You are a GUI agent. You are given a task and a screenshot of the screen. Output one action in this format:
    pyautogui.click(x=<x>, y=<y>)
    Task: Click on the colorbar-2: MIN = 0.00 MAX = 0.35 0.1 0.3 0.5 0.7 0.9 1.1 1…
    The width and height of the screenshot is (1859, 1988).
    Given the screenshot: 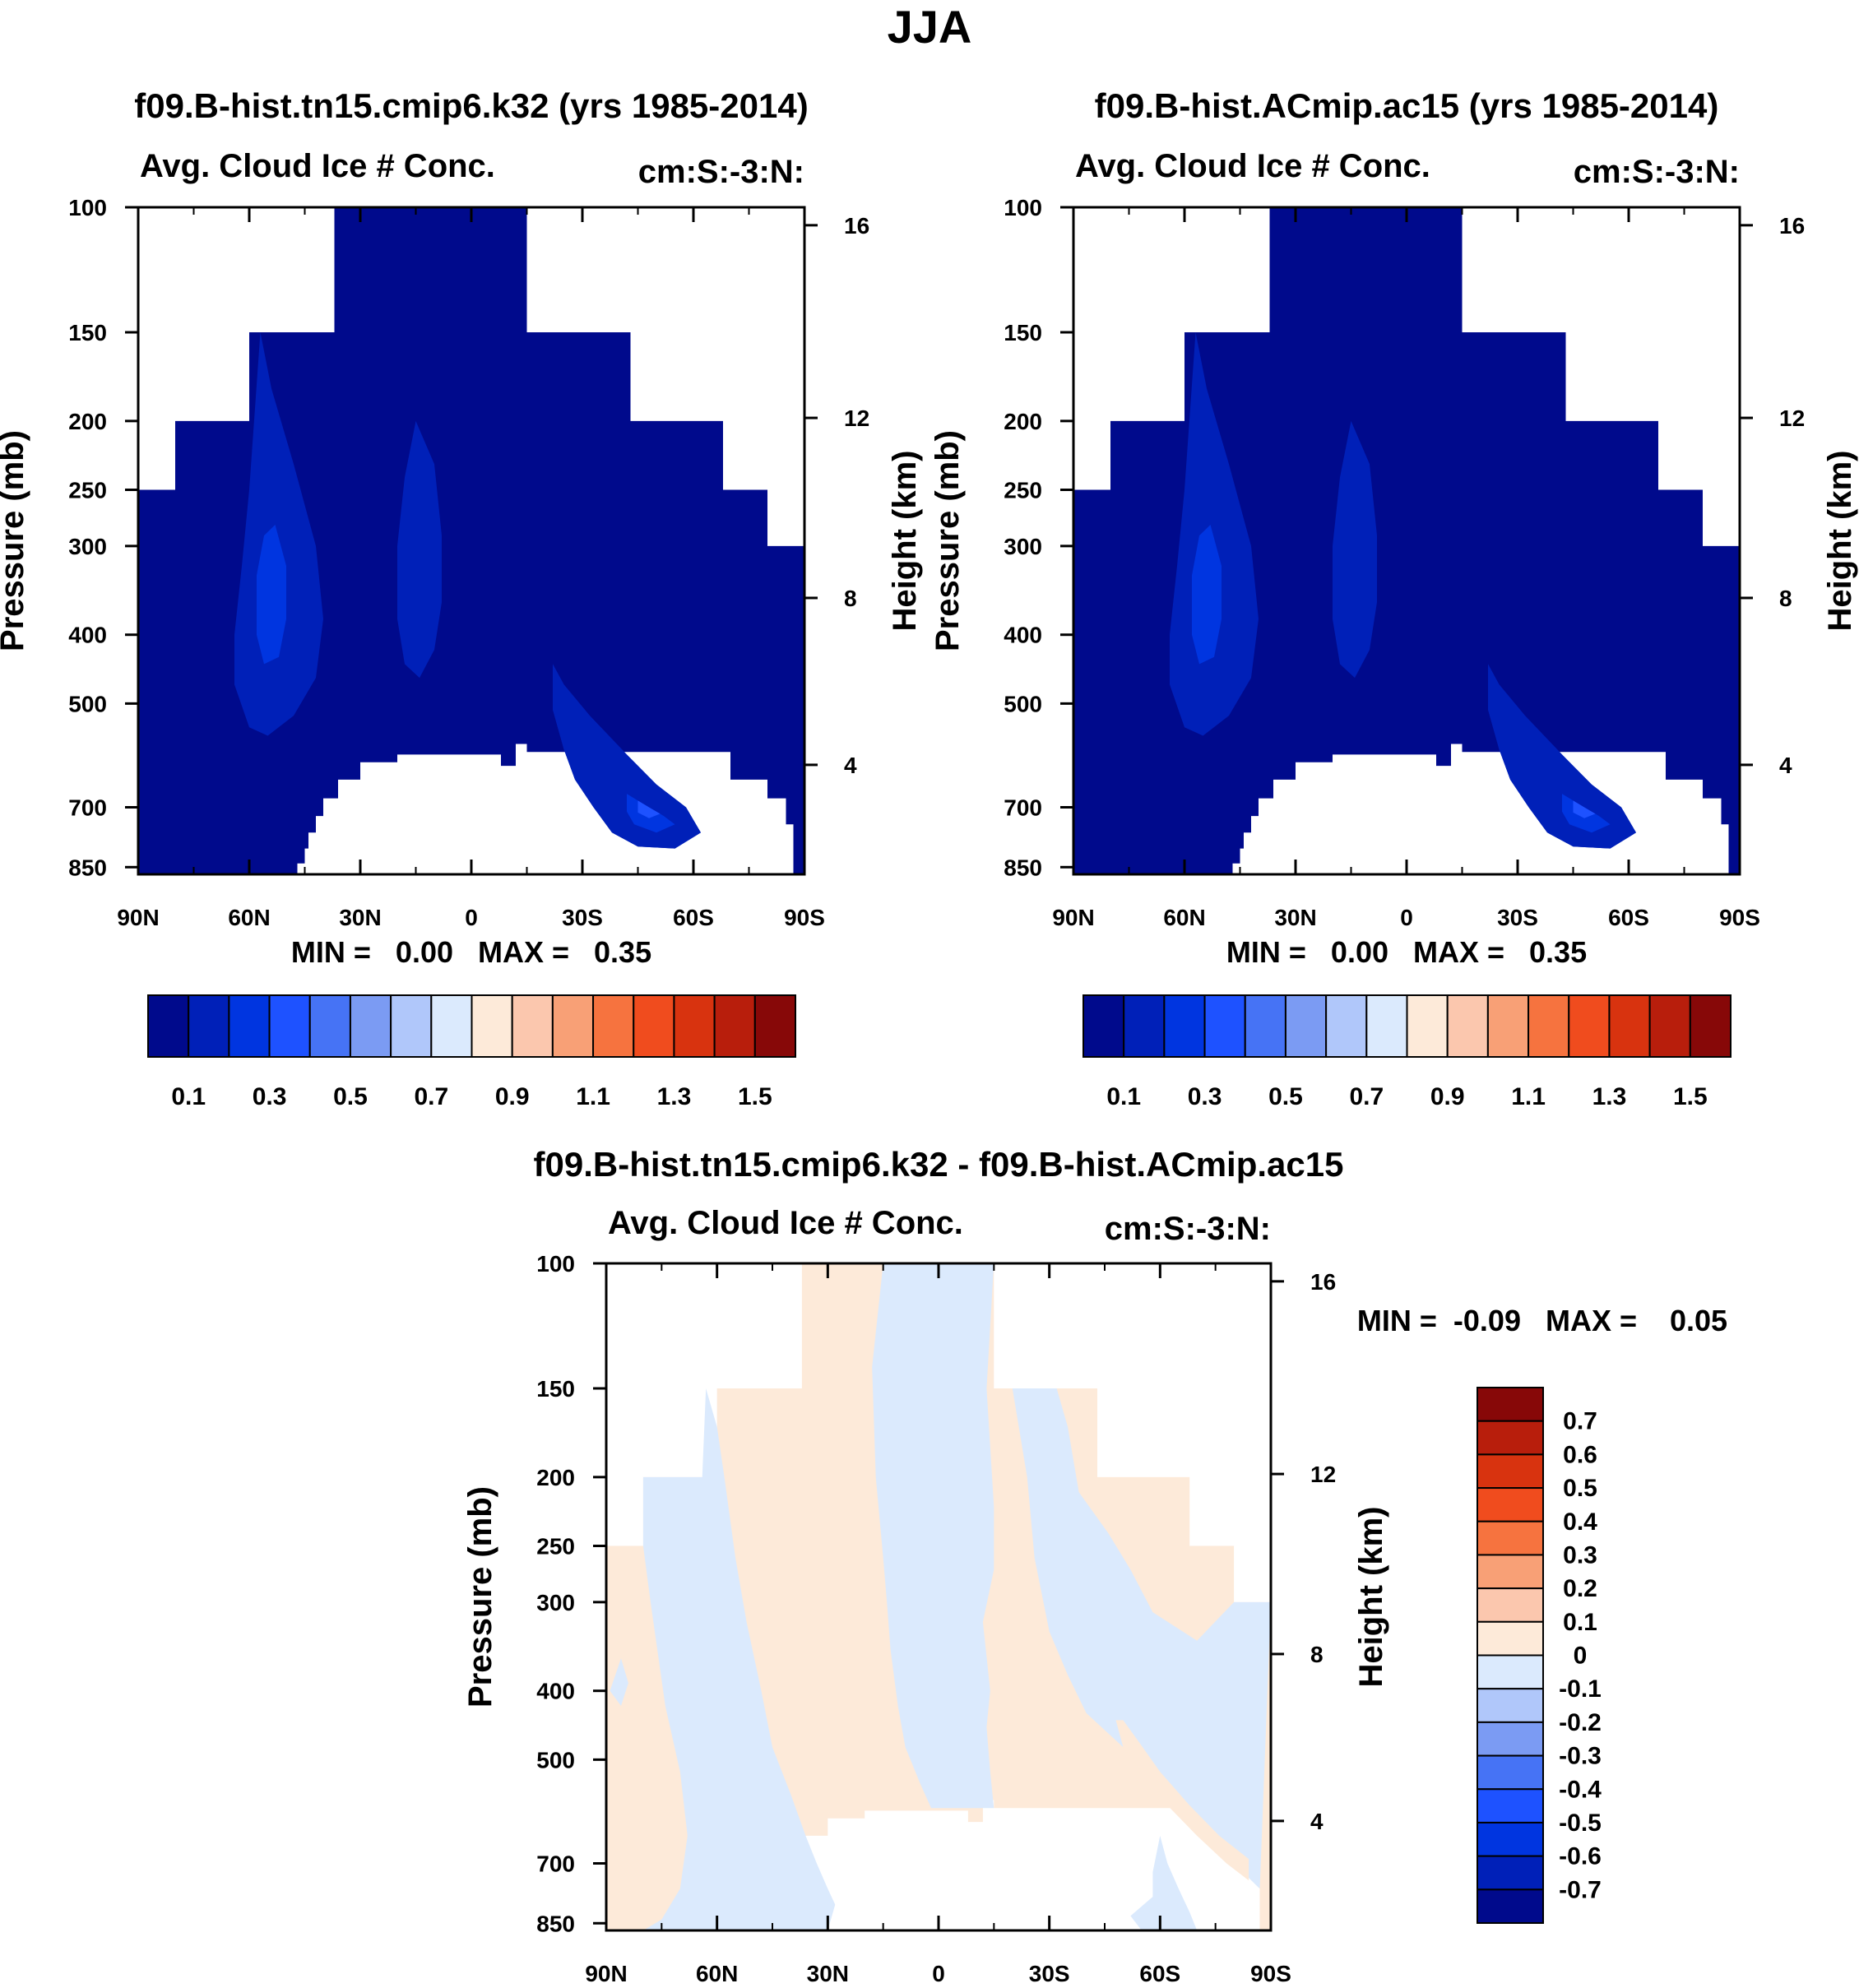 What is the action you would take?
    pyautogui.click(x=1407, y=1022)
    